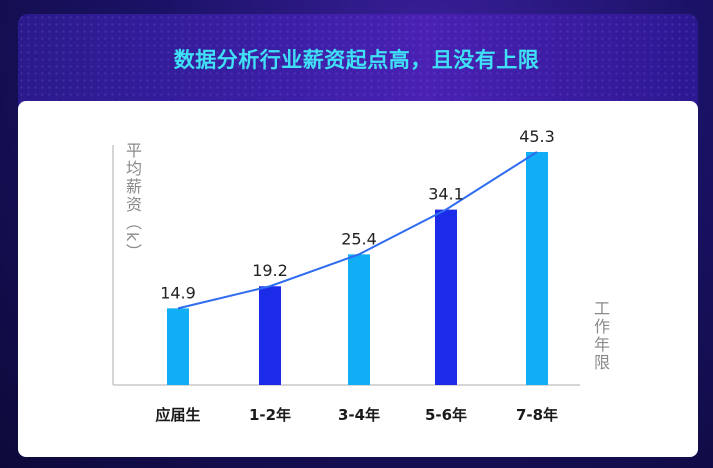 This screenshot has height=468, width=713. Describe the element at coordinates (600, 336) in the screenshot. I see `x-axis-label: 工作年限` at that location.